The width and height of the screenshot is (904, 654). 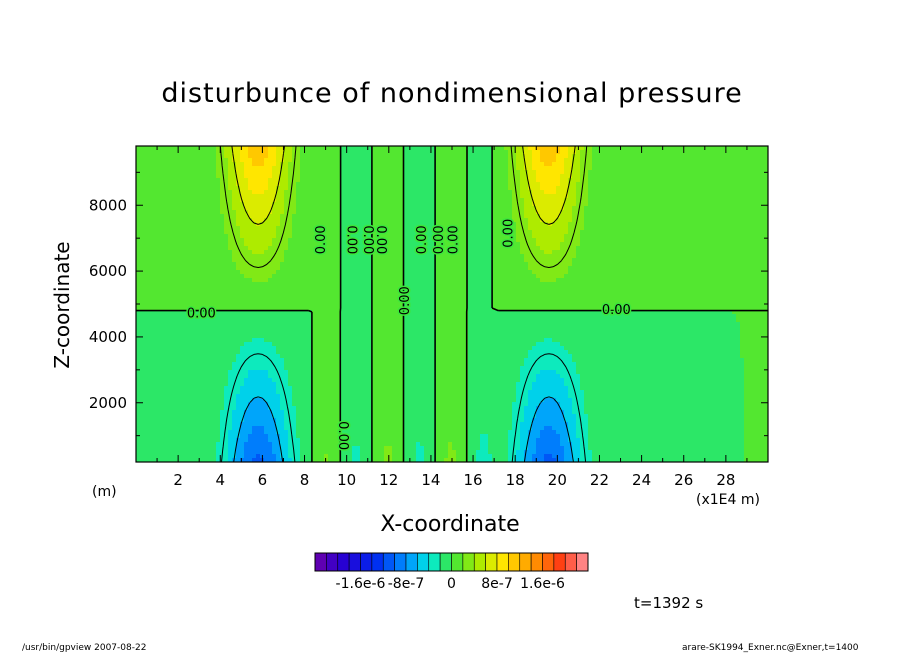 What do you see at coordinates (108, 337) in the screenshot?
I see `y-tick-label: 4000` at bounding box center [108, 337].